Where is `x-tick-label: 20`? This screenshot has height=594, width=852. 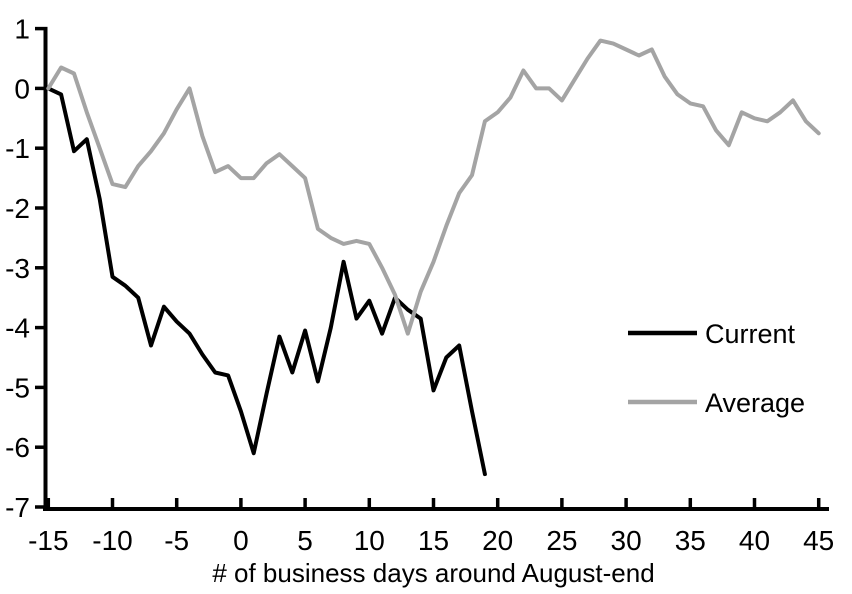
x-tick-label: 20 is located at coordinates (497, 540).